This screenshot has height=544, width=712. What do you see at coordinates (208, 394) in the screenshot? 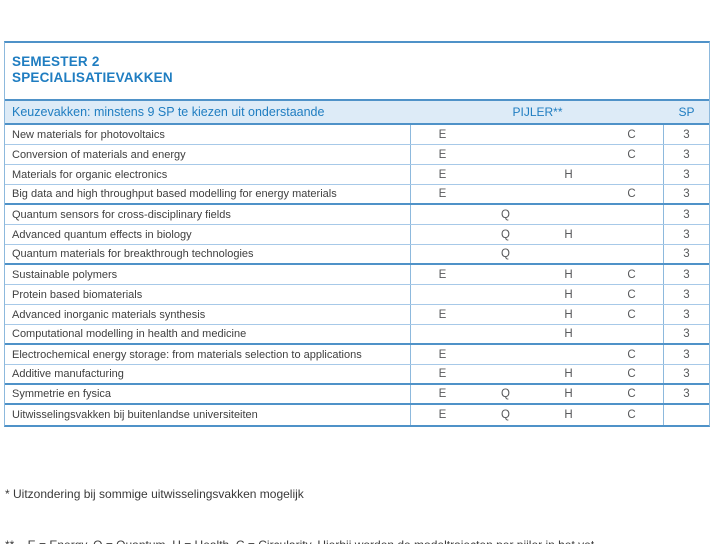
I see `course-name-cell: Symmetrie en fysica` at bounding box center [208, 394].